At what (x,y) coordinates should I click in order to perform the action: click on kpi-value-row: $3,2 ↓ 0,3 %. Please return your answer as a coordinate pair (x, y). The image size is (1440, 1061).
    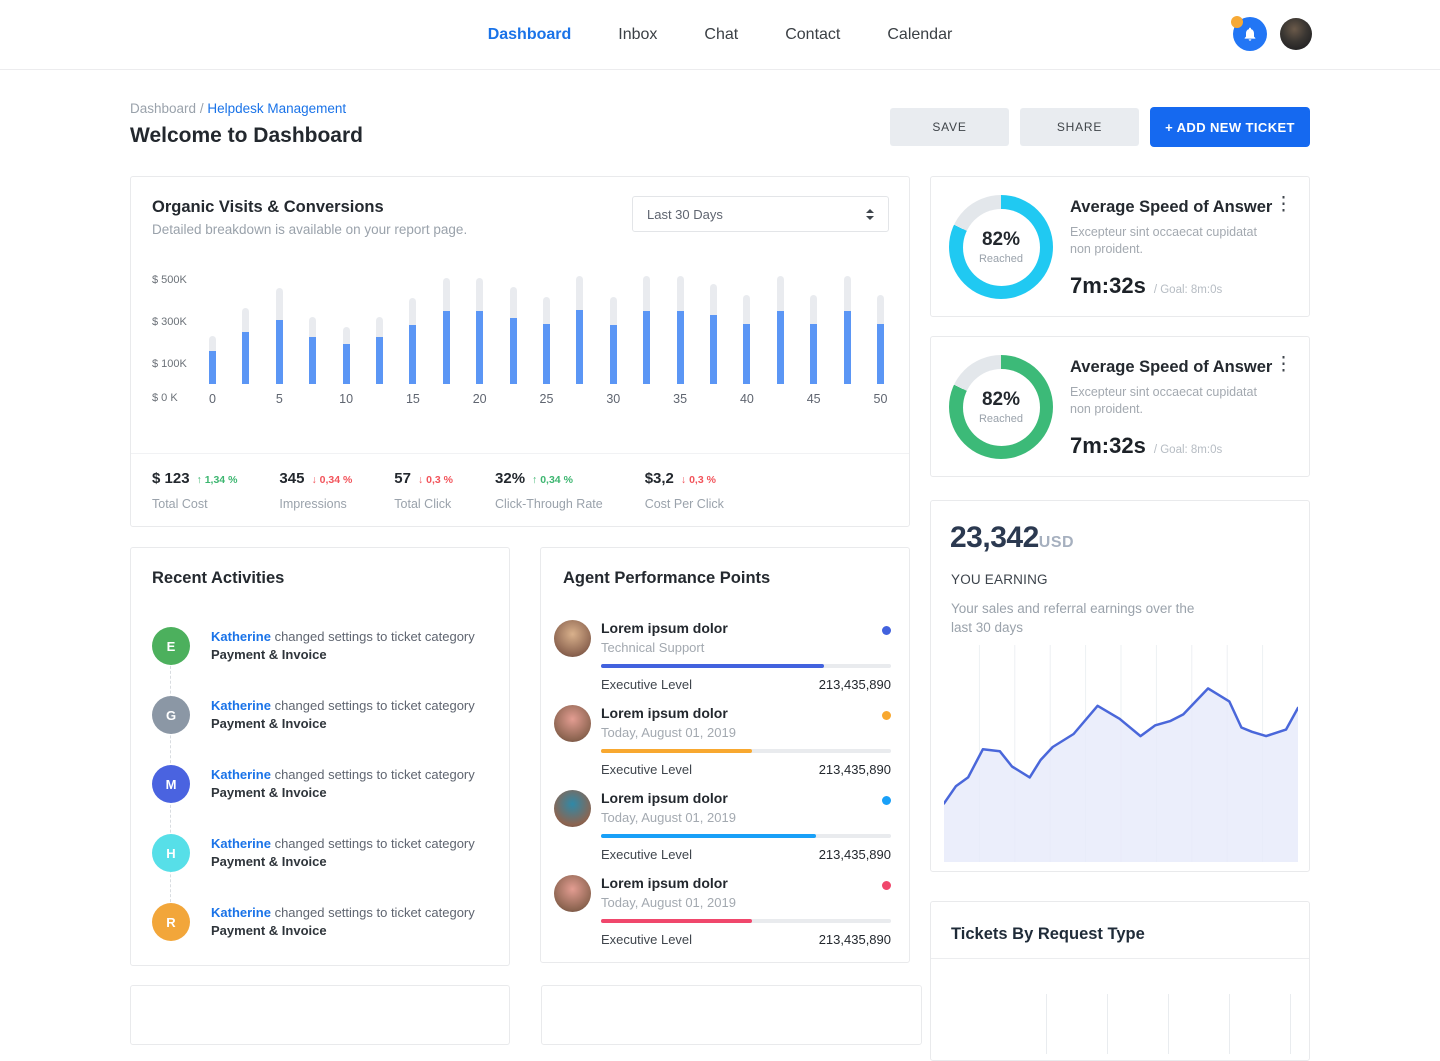
    Looking at the image, I should click on (684, 479).